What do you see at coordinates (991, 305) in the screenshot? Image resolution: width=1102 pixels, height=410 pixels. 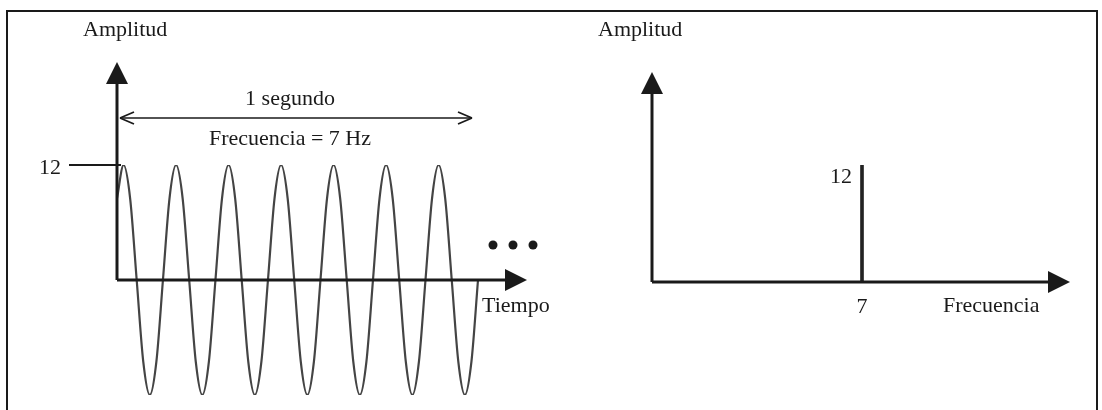 I see `x-axis-title: Frecuencia` at bounding box center [991, 305].